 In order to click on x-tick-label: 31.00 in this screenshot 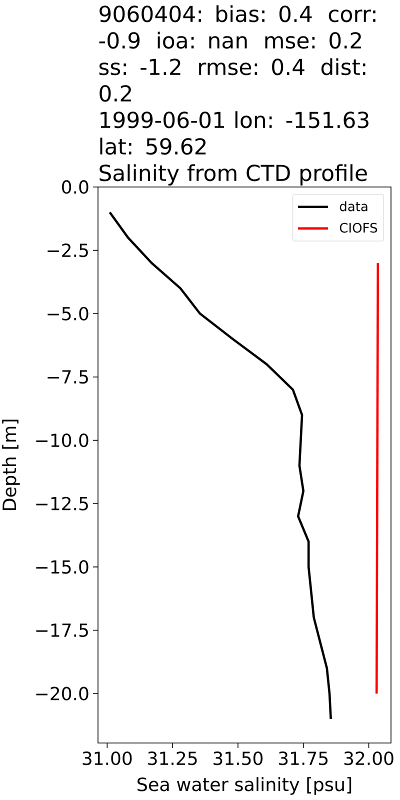, I will do `click(107, 759)`.